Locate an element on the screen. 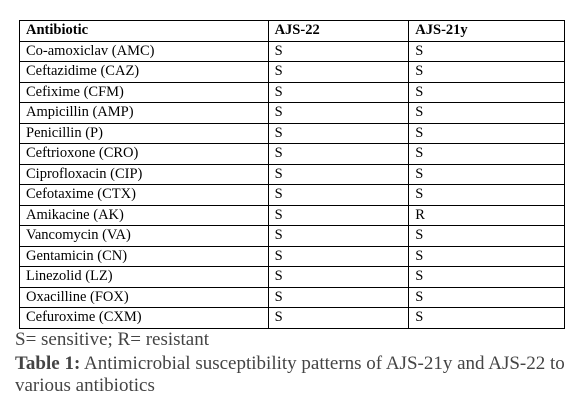  header-row: Antibiotic AJS-22 AJS-21y is located at coordinates (292, 31).